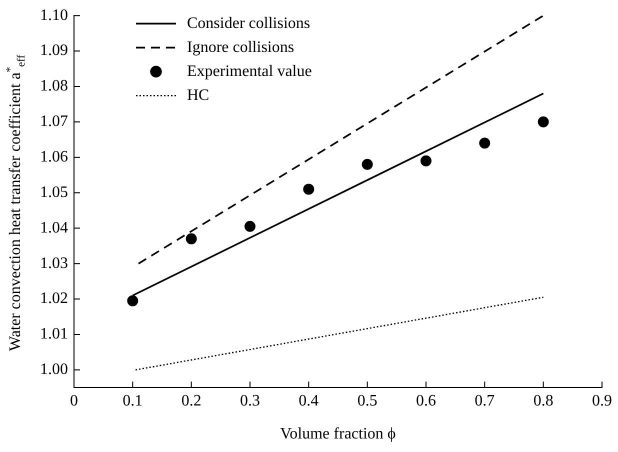 This screenshot has height=452, width=618. Describe the element at coordinates (338, 434) in the screenshot. I see `x-axis-title: Volume fraction ϕ` at that location.